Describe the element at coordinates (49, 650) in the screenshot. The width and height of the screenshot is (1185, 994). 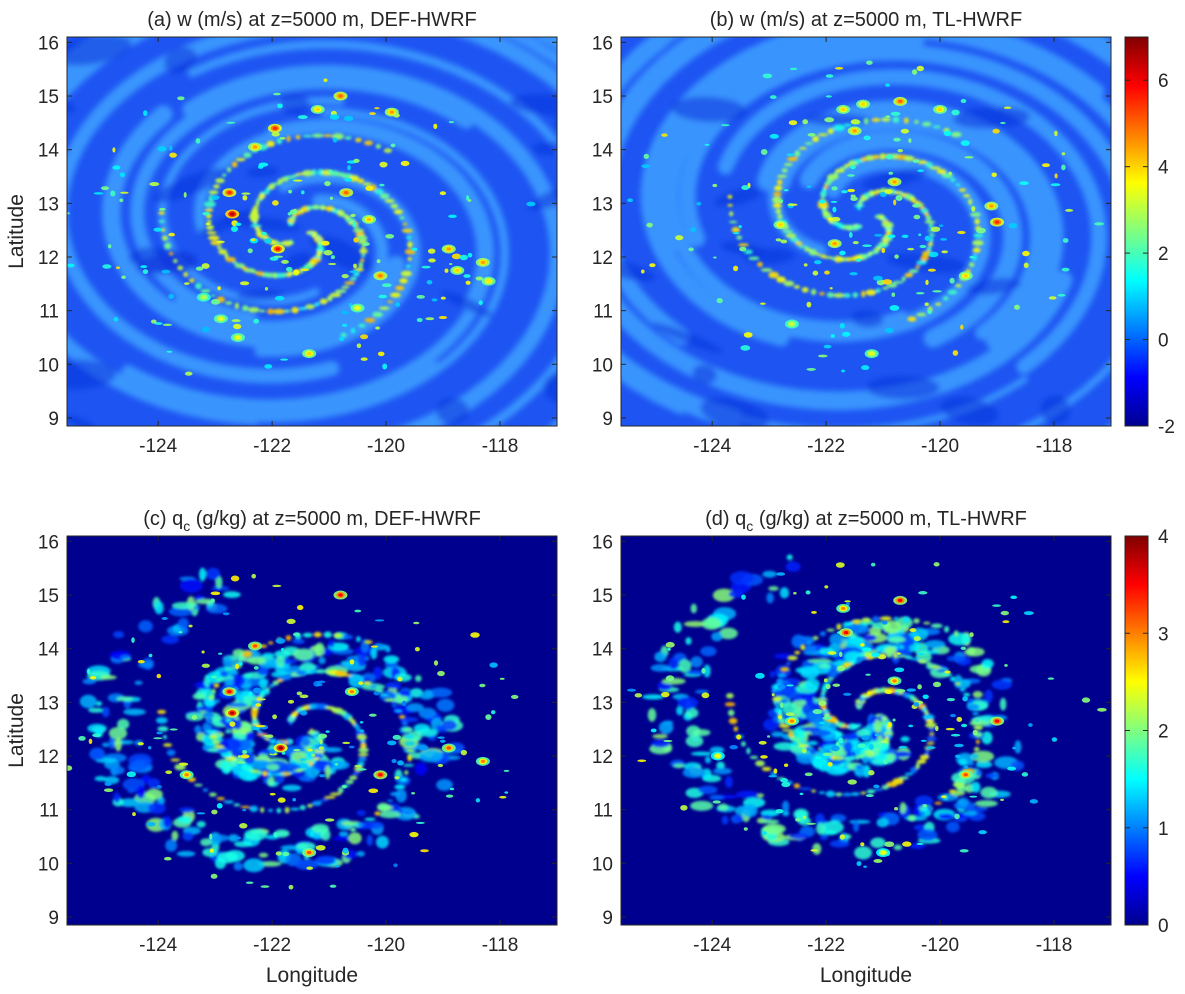
I see `y-tick-label: 14` at that location.